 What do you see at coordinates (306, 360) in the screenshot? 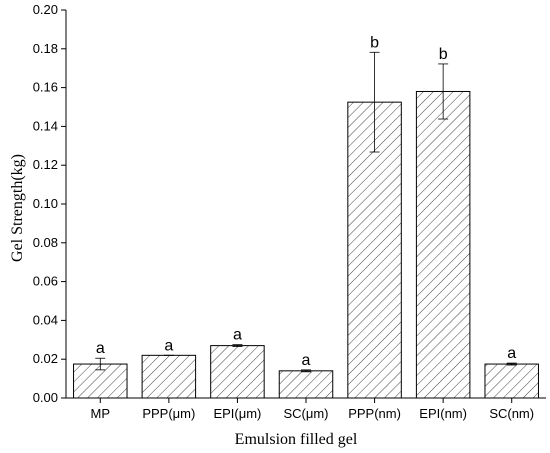
I see `significance-label-3: a` at bounding box center [306, 360].